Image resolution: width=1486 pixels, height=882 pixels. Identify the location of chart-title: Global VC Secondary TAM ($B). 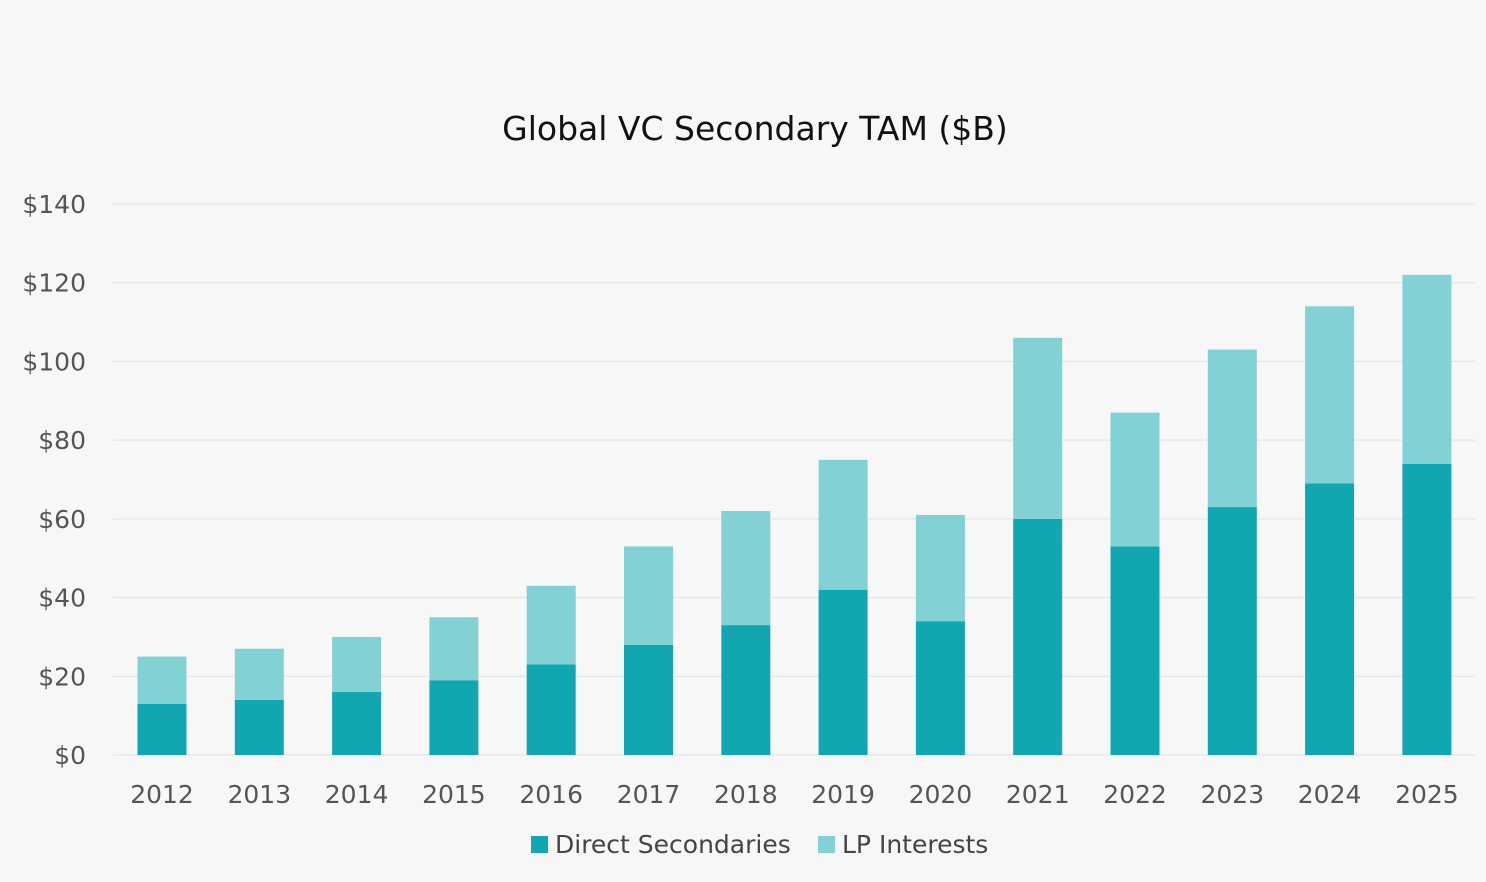
(755, 128).